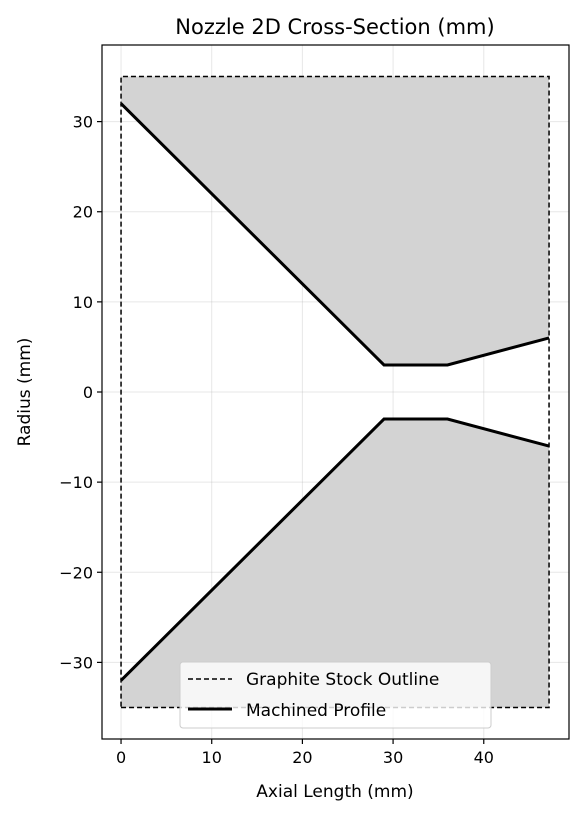 Image resolution: width=584 pixels, height=817 pixels. Describe the element at coordinates (88, 392) in the screenshot. I see `y-tick-label: 0` at that location.